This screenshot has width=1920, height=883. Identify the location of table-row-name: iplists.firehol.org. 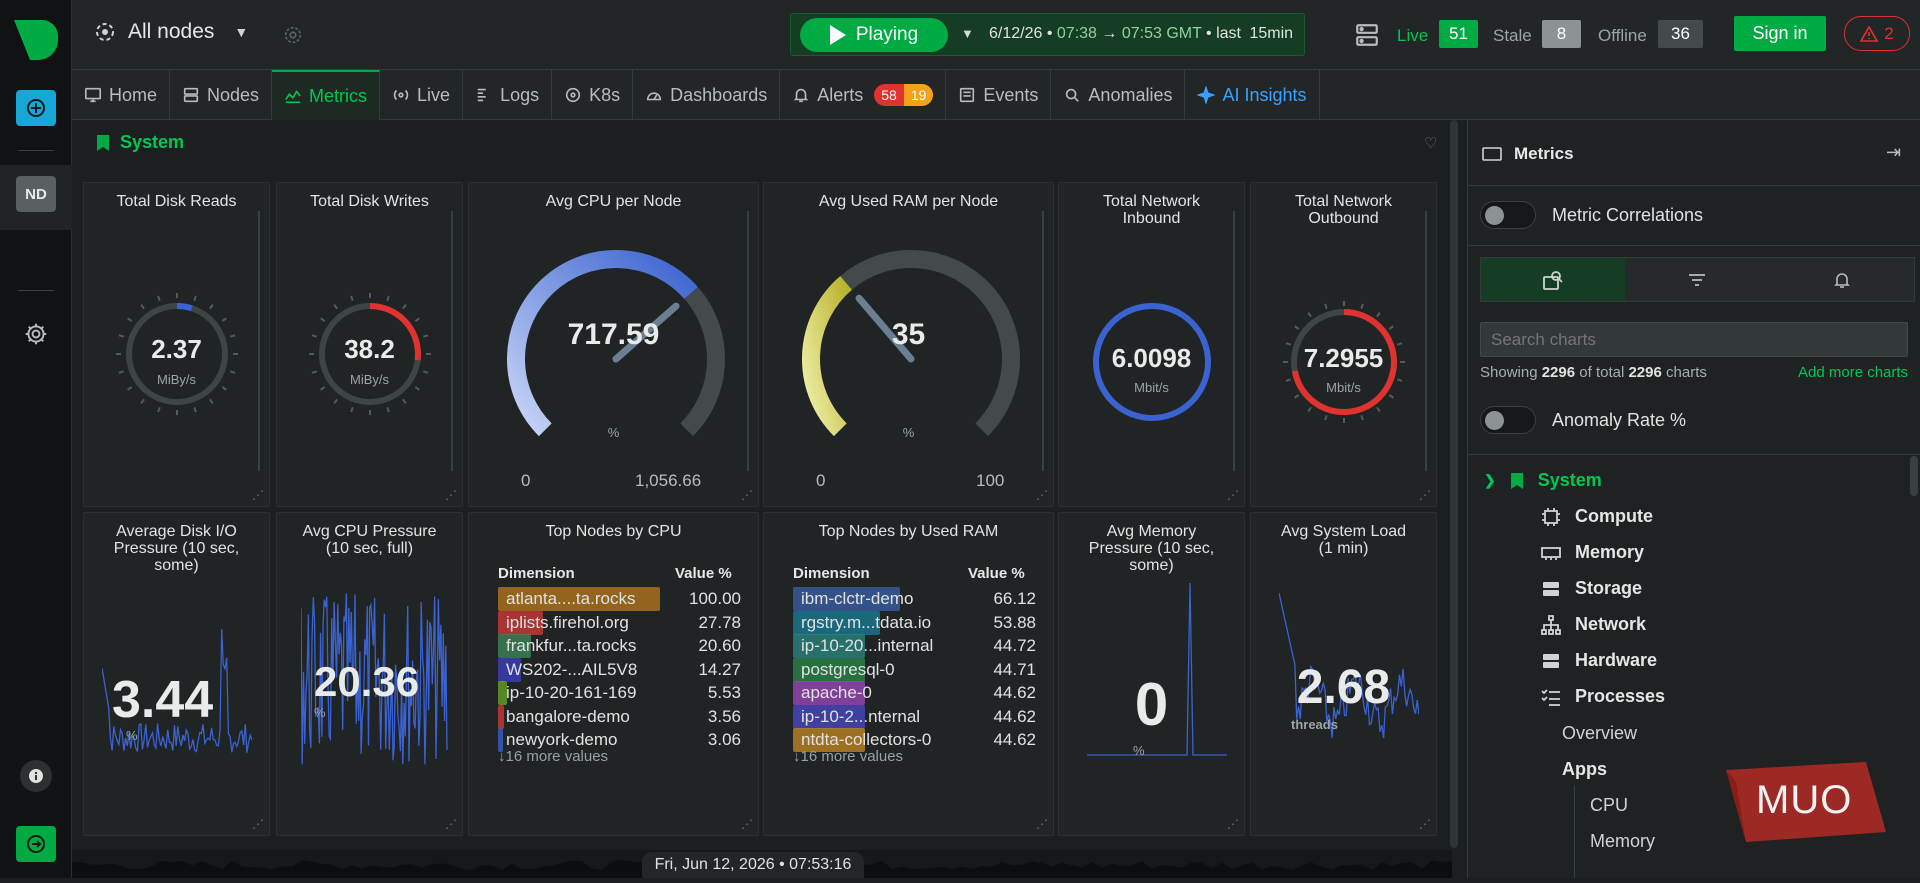
(567, 622).